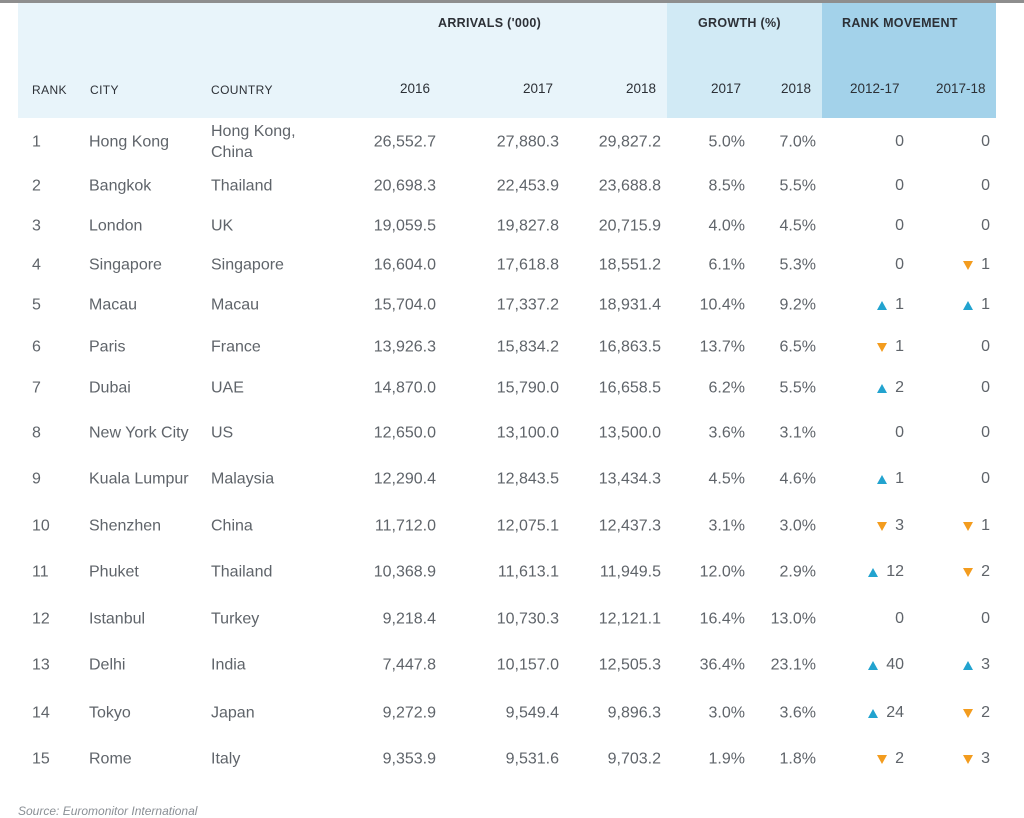  Describe the element at coordinates (797, 347) in the screenshot. I see `growth-2018-cell: 6.5%` at that location.